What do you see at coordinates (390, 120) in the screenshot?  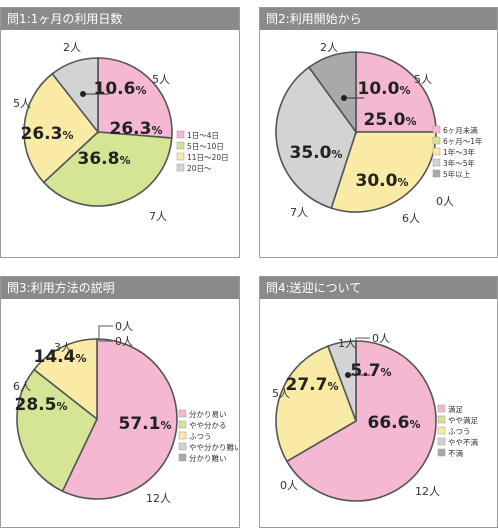 I see `percent-label: 25.0%` at bounding box center [390, 120].